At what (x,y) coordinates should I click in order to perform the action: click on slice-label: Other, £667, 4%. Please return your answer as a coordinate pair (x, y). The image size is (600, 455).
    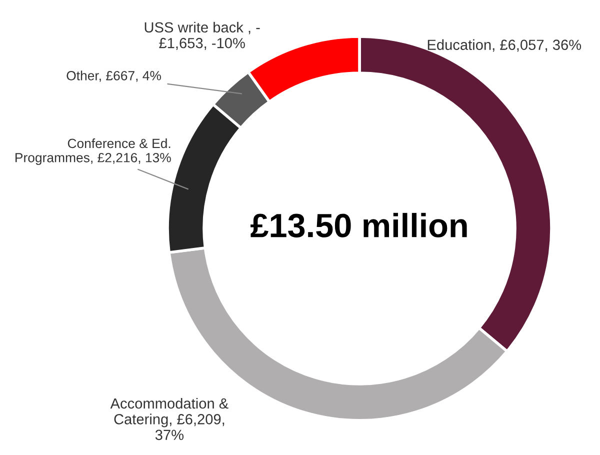
    Looking at the image, I should click on (113, 76).